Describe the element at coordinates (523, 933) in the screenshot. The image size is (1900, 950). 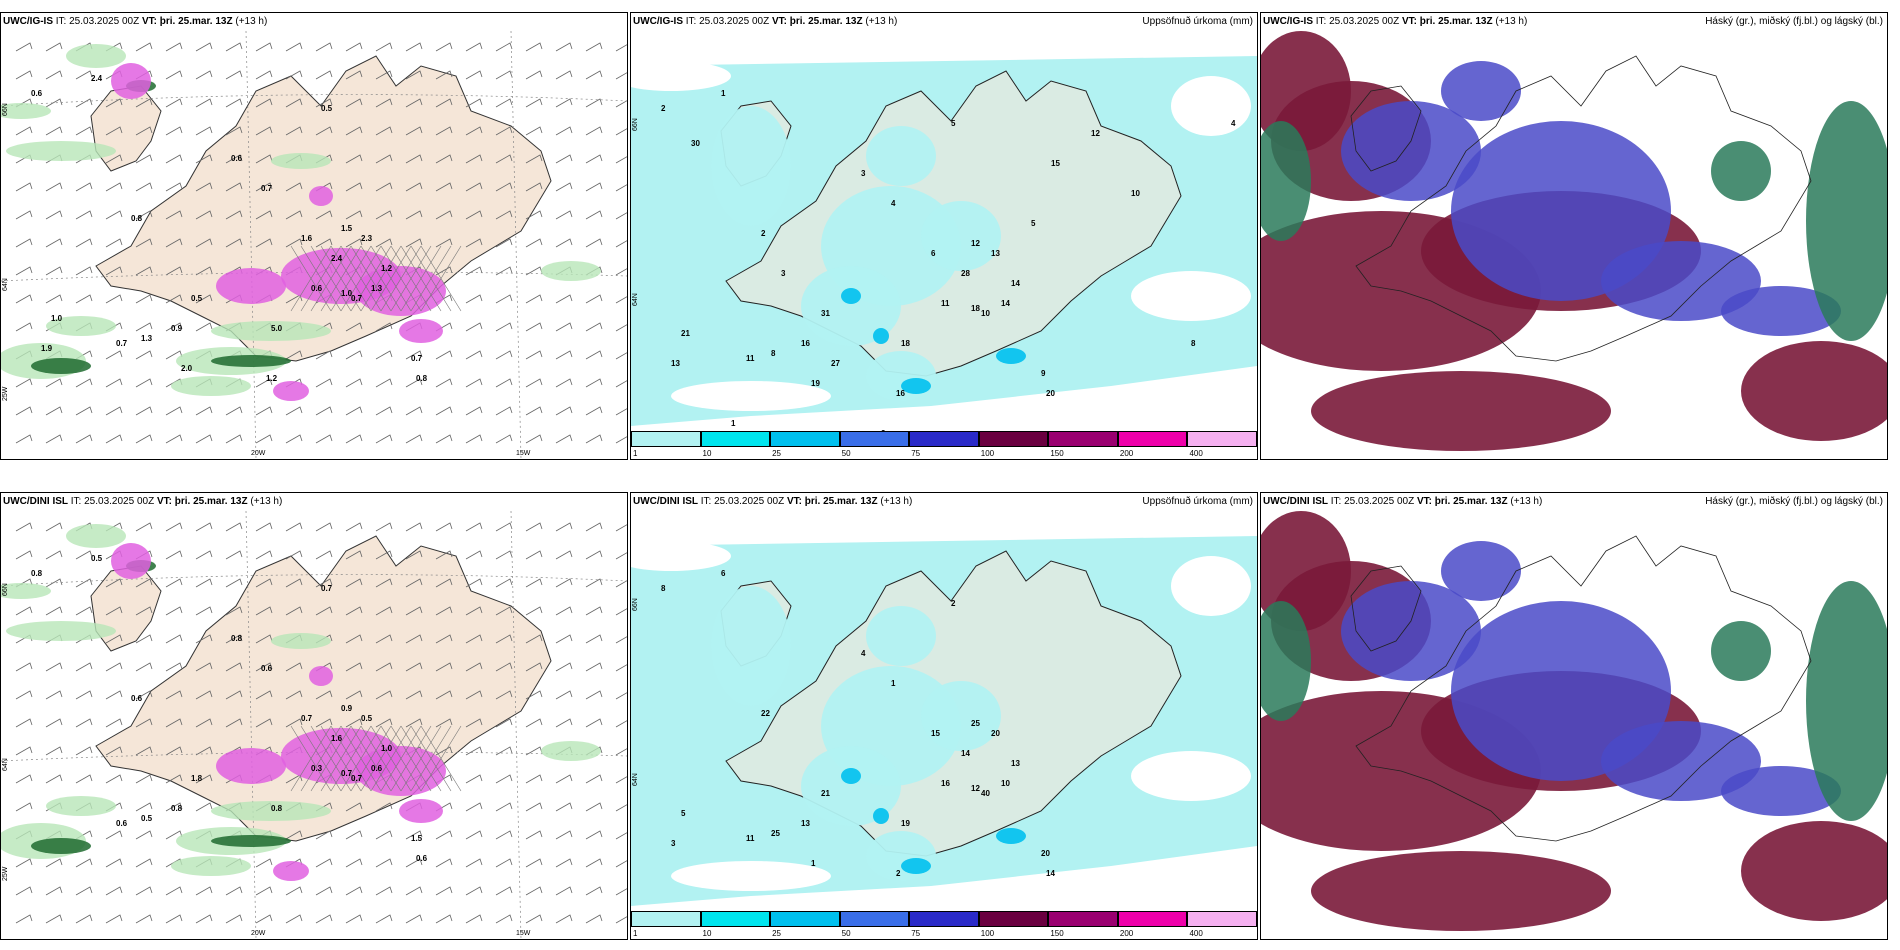
I see `lon-label: 15W` at that location.